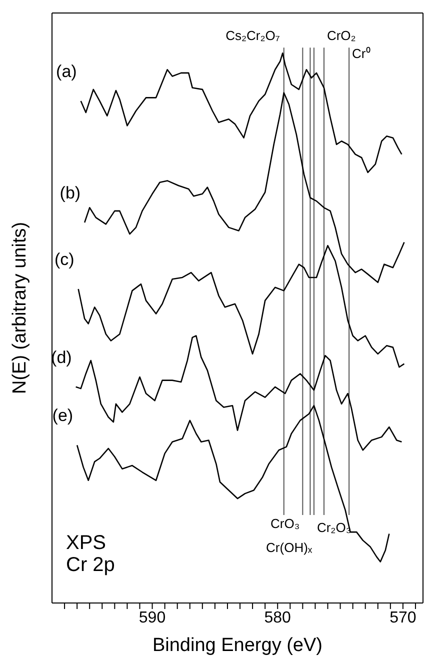  Describe the element at coordinates (70, 192) in the screenshot. I see `series-label: (b)` at that location.